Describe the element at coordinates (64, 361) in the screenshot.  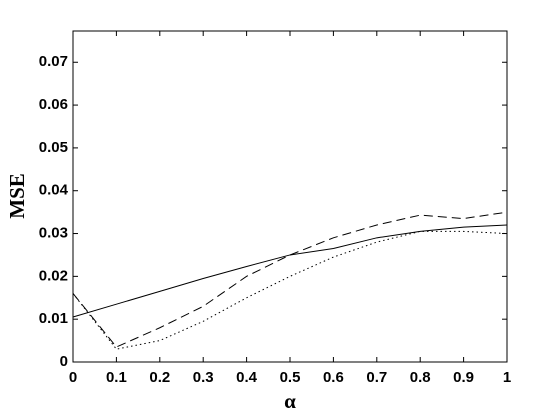
I see `y-tick-label: 0` at that location.